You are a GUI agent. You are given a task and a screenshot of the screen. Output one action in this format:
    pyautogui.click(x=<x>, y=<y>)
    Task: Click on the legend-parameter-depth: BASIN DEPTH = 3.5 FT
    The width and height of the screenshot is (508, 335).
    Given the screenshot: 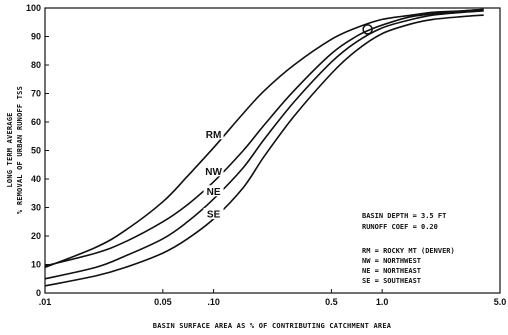 What is the action you would take?
    pyautogui.click(x=404, y=216)
    